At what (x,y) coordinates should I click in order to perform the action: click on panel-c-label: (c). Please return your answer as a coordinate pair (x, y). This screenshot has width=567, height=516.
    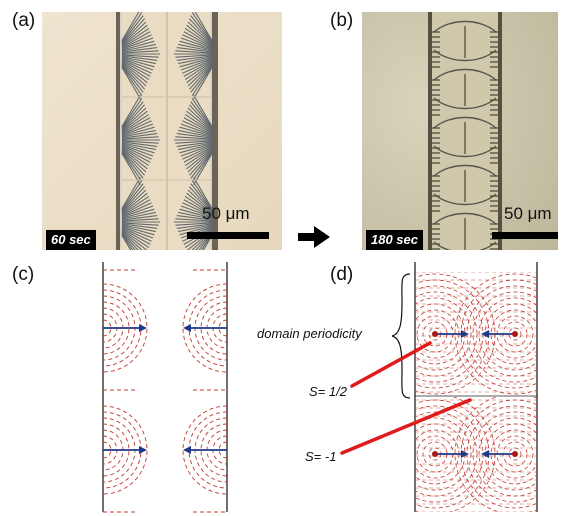
    Looking at the image, I should click on (23, 274).